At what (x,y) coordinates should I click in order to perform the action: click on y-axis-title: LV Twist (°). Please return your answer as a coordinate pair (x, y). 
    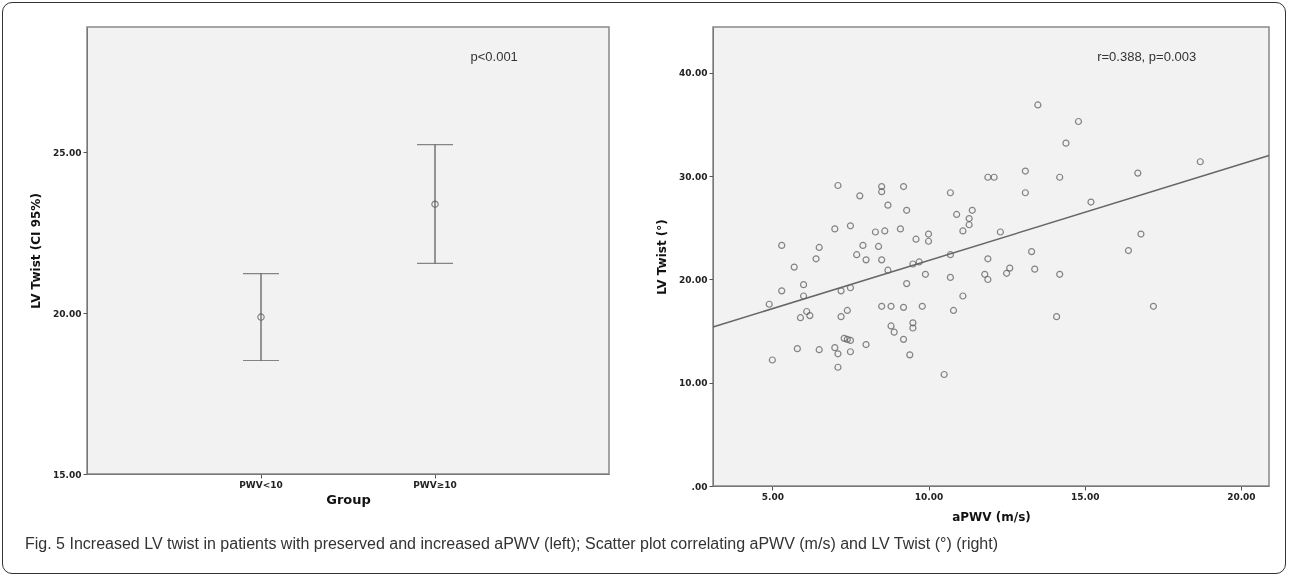
    Looking at the image, I should click on (662, 257).